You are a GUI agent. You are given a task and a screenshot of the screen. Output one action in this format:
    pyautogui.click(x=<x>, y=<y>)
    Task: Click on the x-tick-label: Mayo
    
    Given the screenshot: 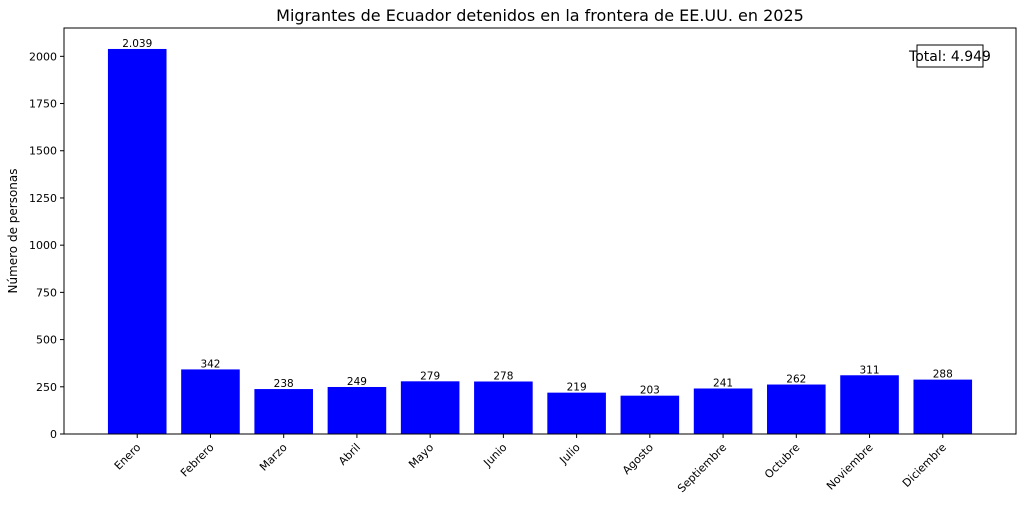 What is the action you would take?
    pyautogui.click(x=421, y=456)
    